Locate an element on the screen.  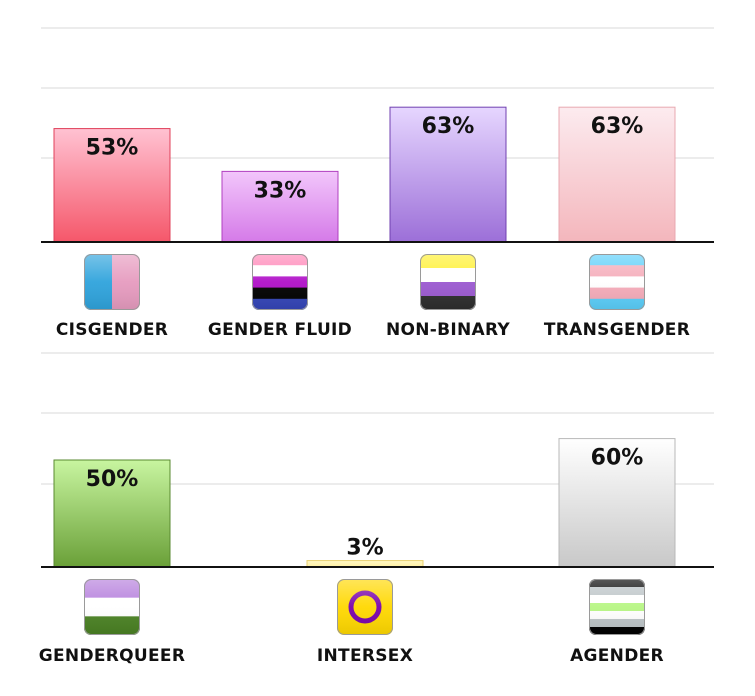
data-label-transgender: 63% is located at coordinates (617, 126).